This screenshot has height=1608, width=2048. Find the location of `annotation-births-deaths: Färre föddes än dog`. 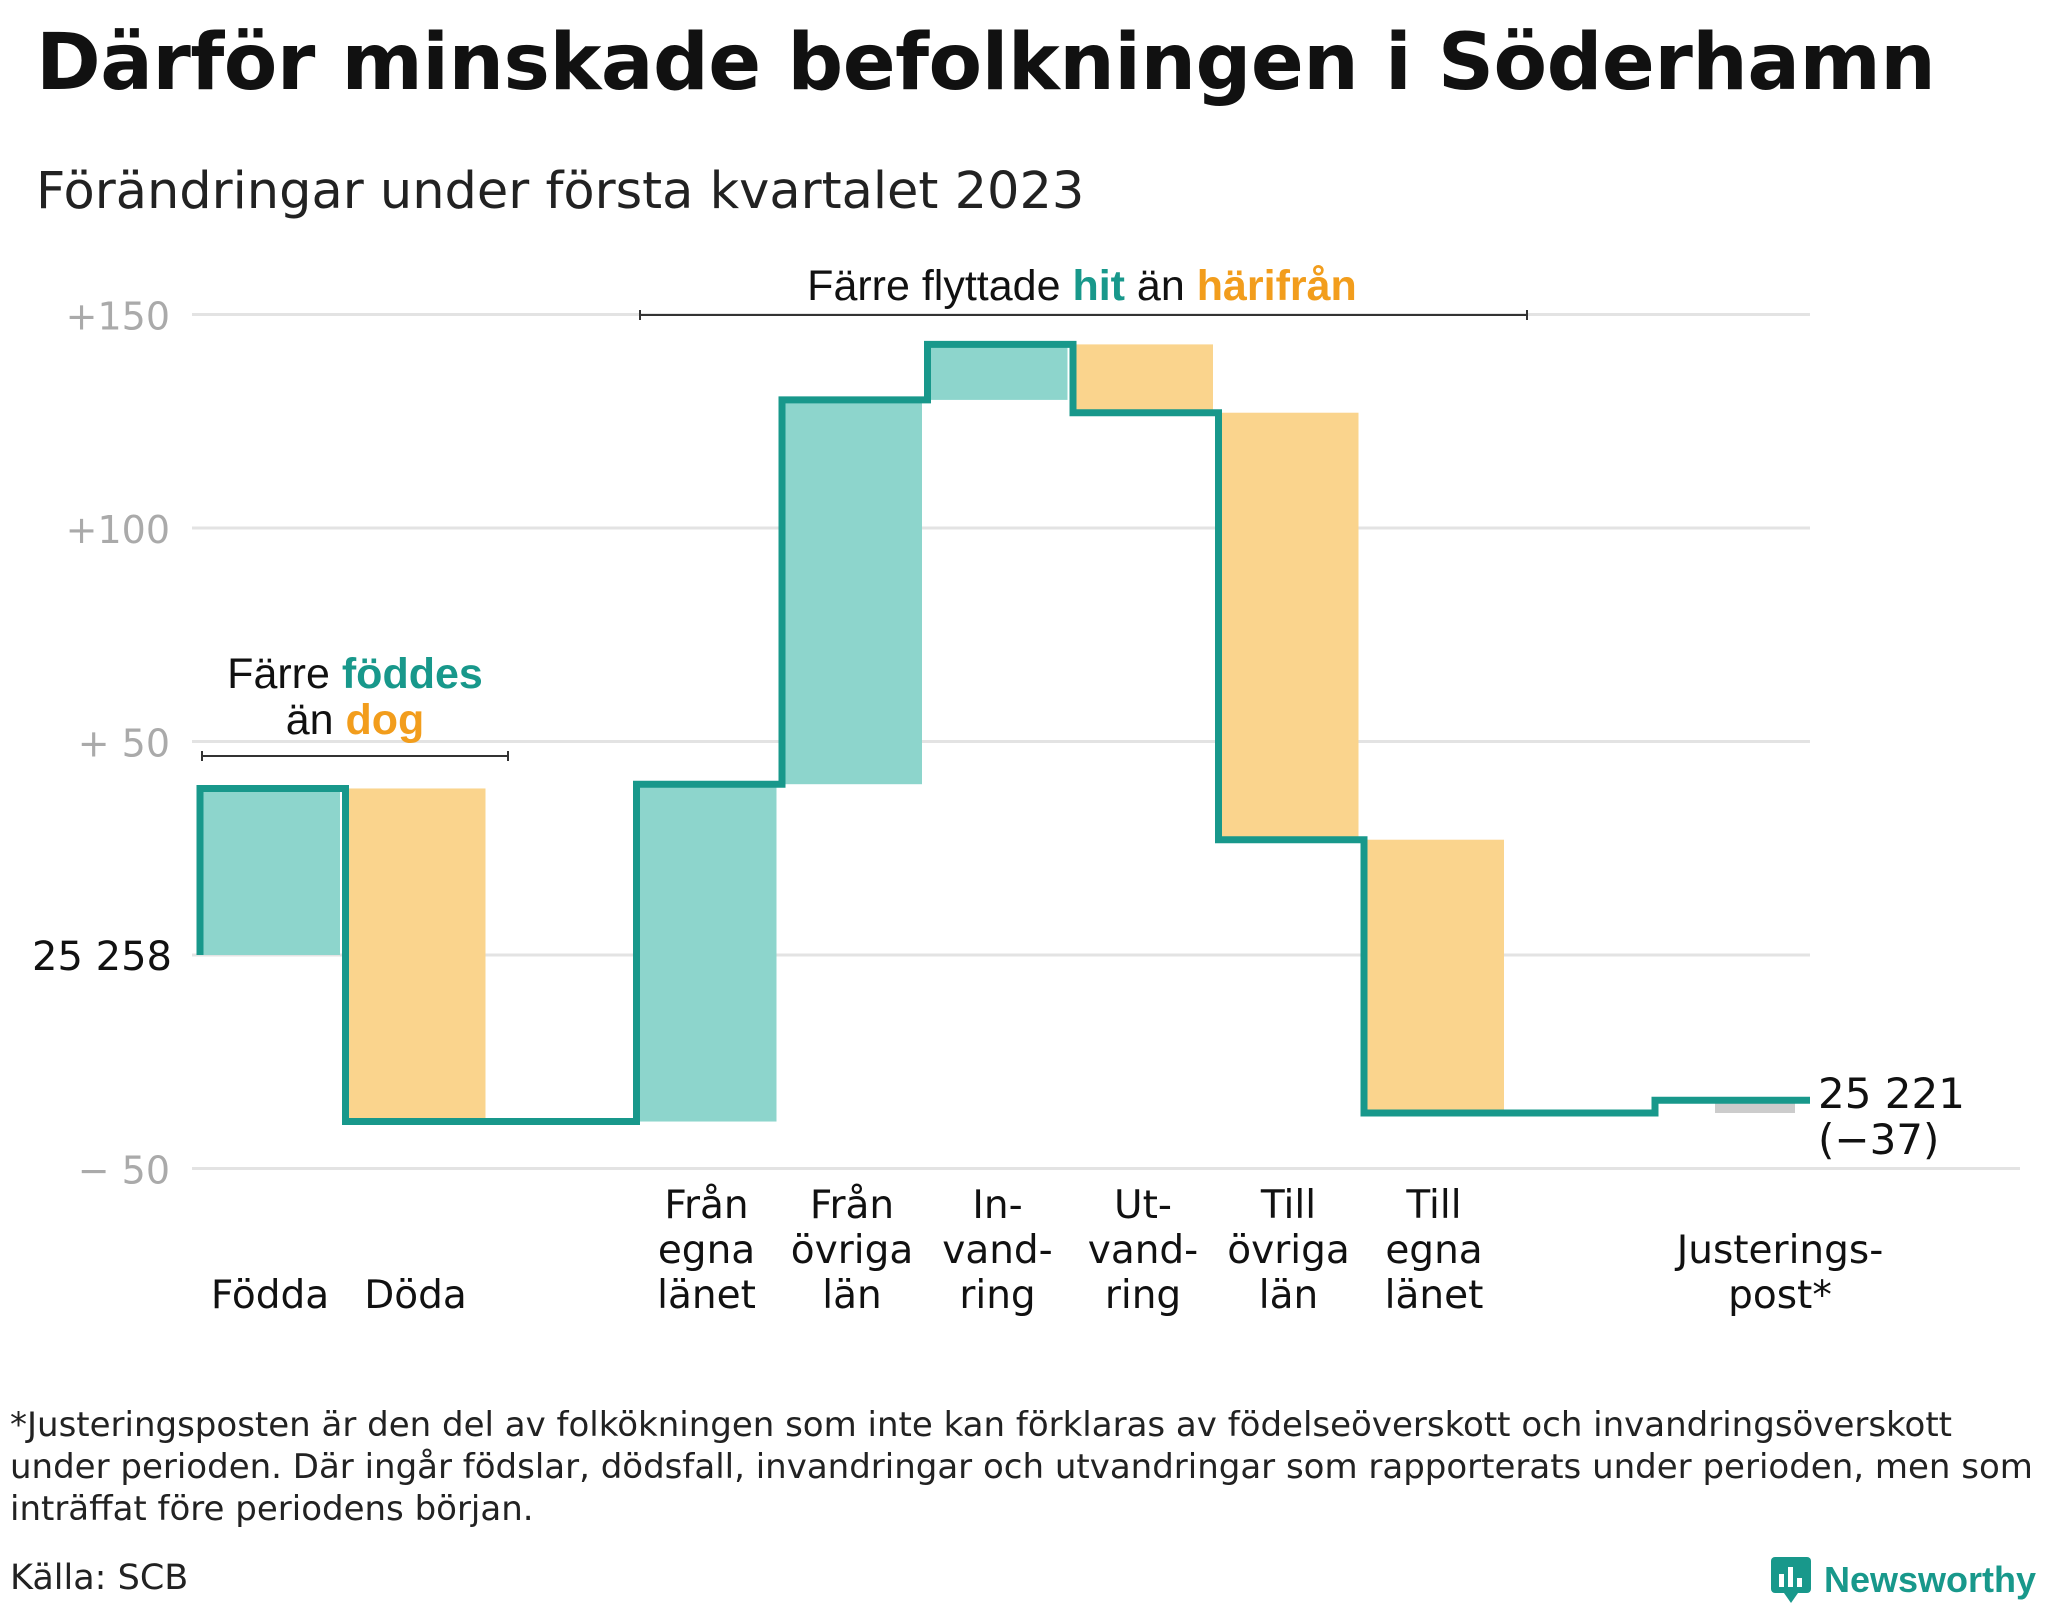

annotation-births-deaths: Färre föddes än dog is located at coordinates (355, 705).